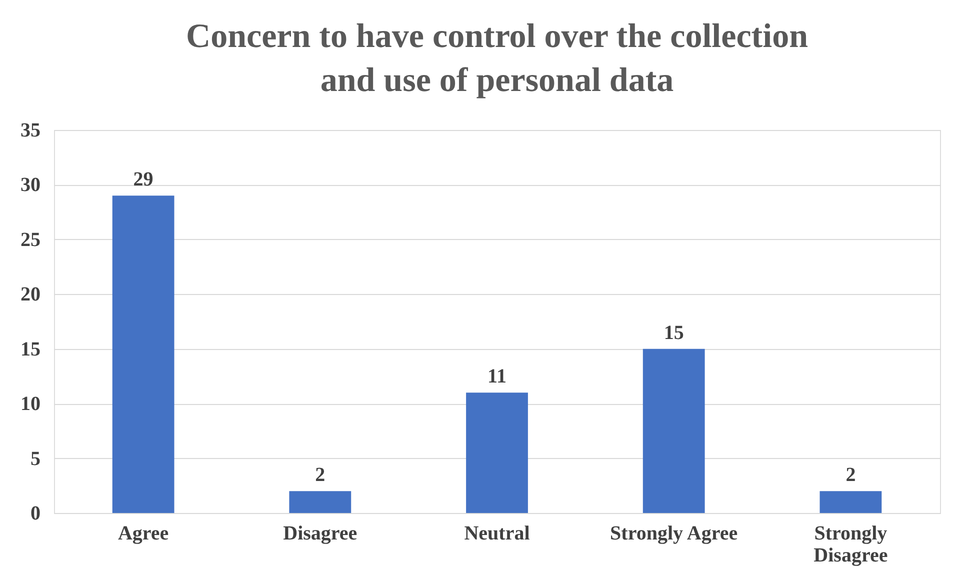 Image resolution: width=958 pixels, height=580 pixels. Describe the element at coordinates (497, 533) in the screenshot. I see `x-tick-label: Neutral` at that location.